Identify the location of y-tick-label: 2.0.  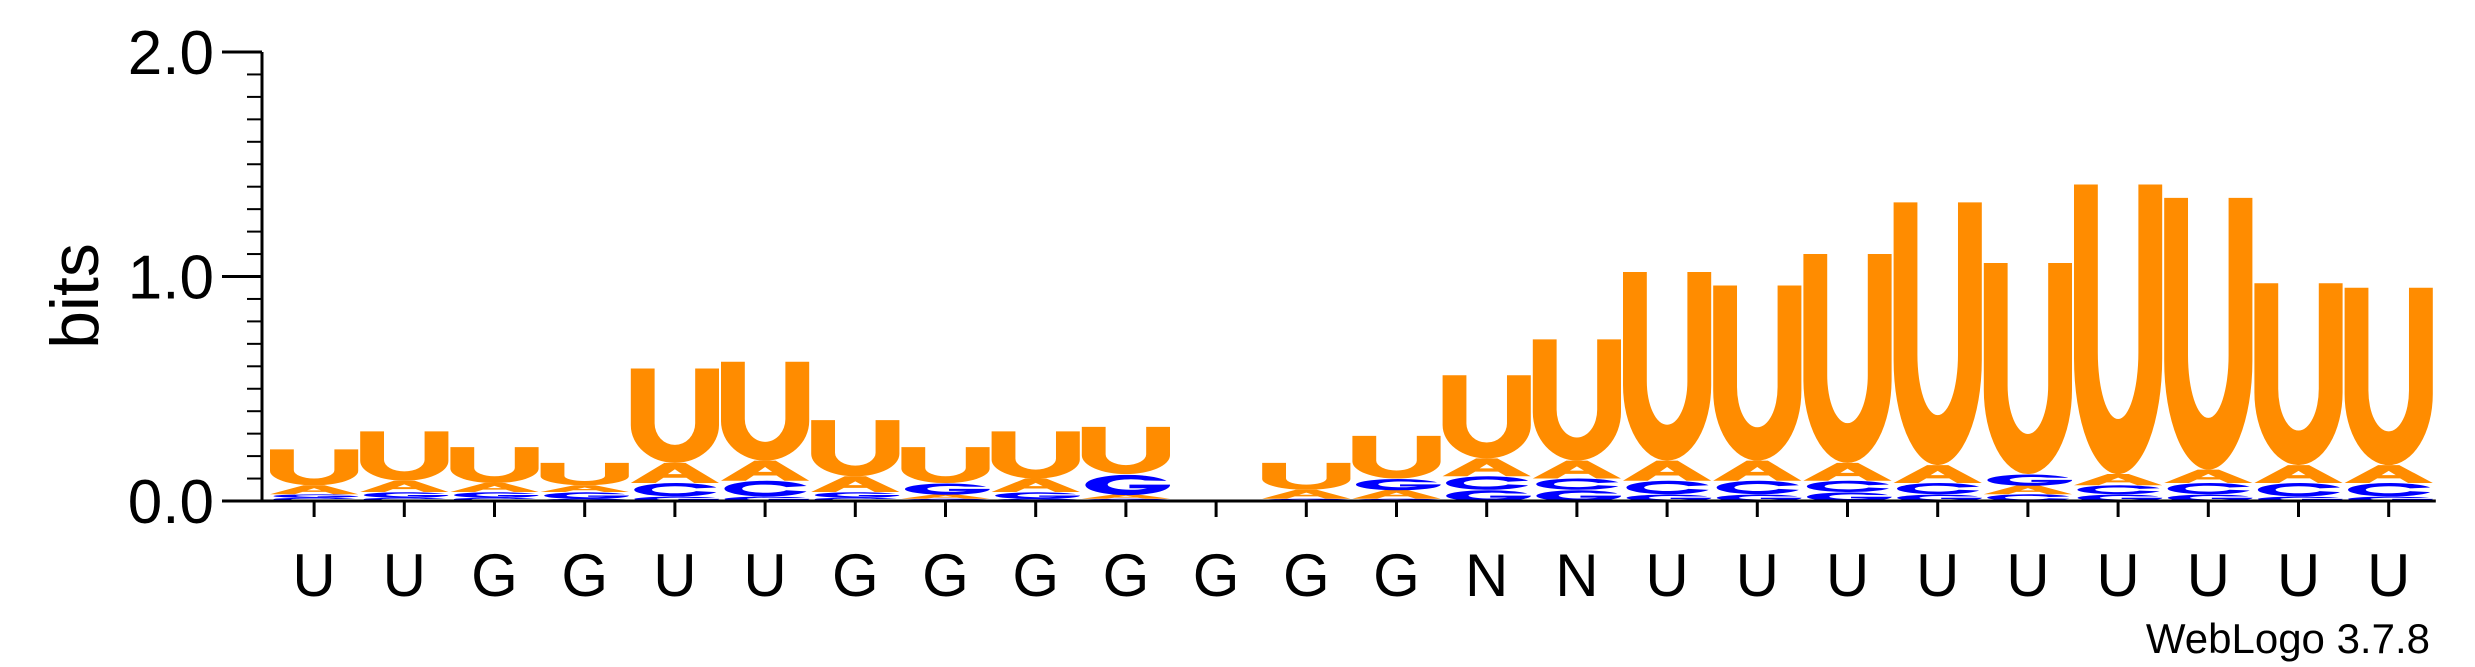
(171, 53).